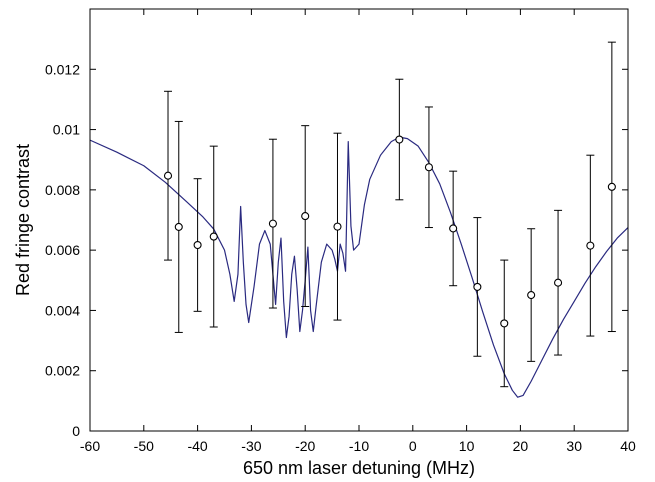 The width and height of the screenshot is (655, 482). Describe the element at coordinates (251, 446) in the screenshot. I see `x-tick-label: -30` at that location.